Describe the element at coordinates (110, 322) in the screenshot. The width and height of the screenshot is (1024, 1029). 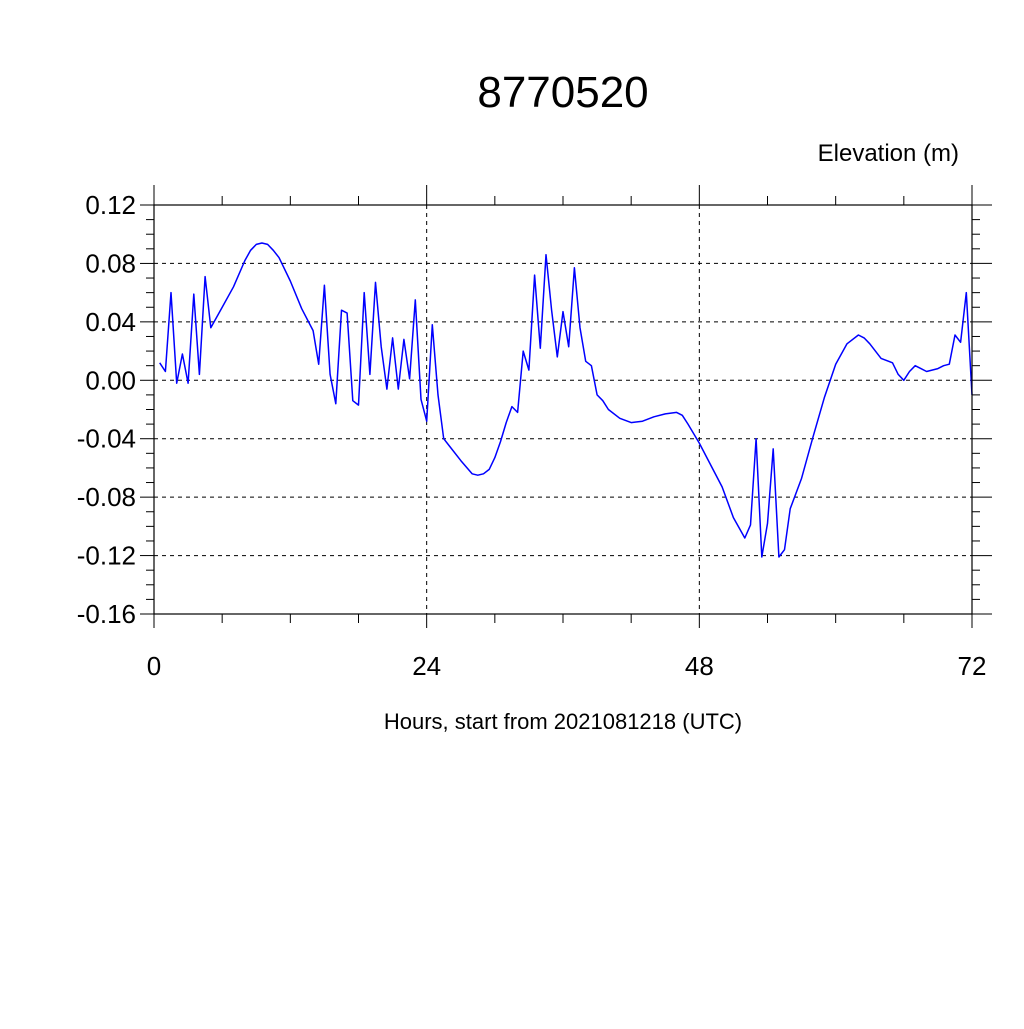
I see `y-tick-label: 0.04` at that location.